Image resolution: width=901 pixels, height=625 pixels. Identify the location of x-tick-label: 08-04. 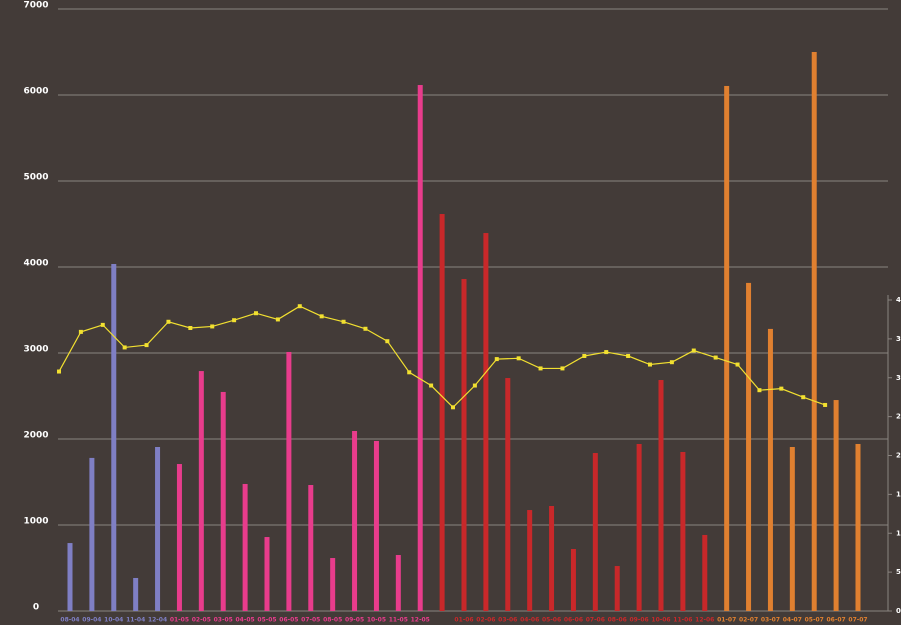
(69, 620).